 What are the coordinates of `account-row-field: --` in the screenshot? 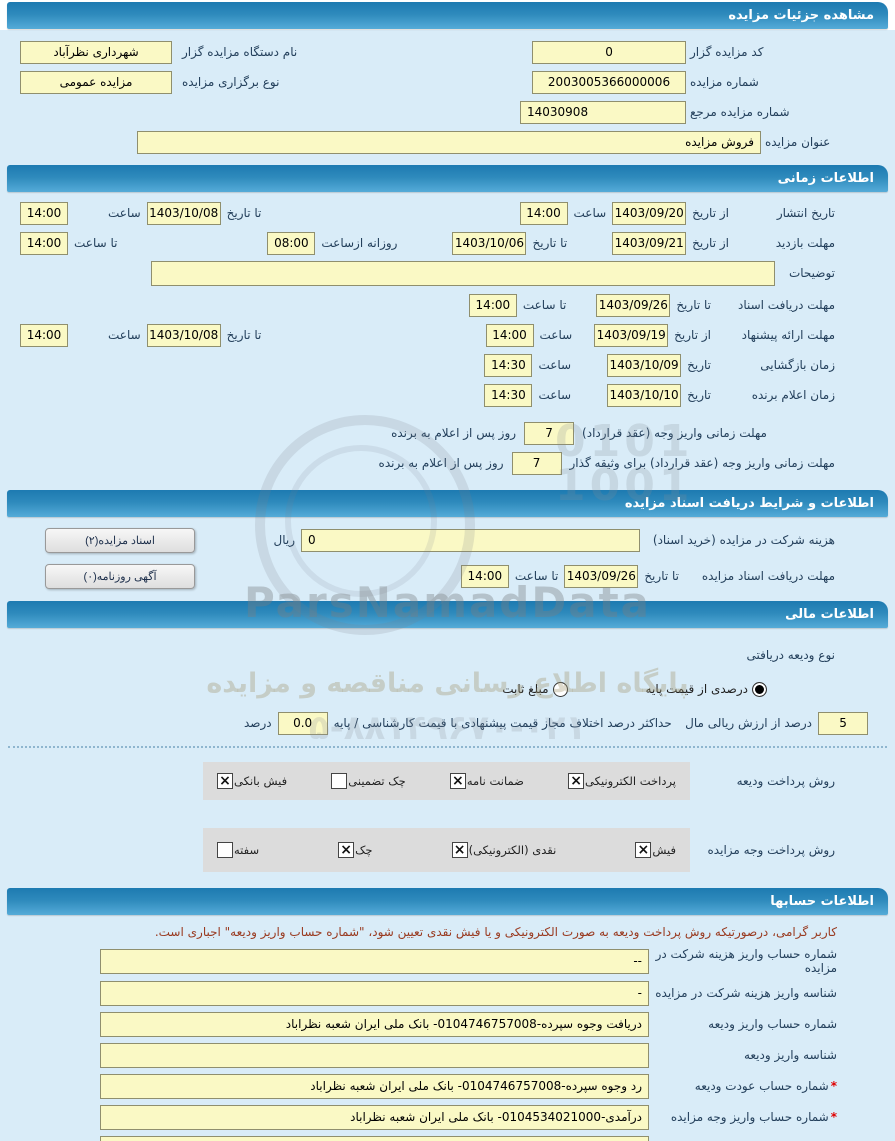 It's located at (374, 961).